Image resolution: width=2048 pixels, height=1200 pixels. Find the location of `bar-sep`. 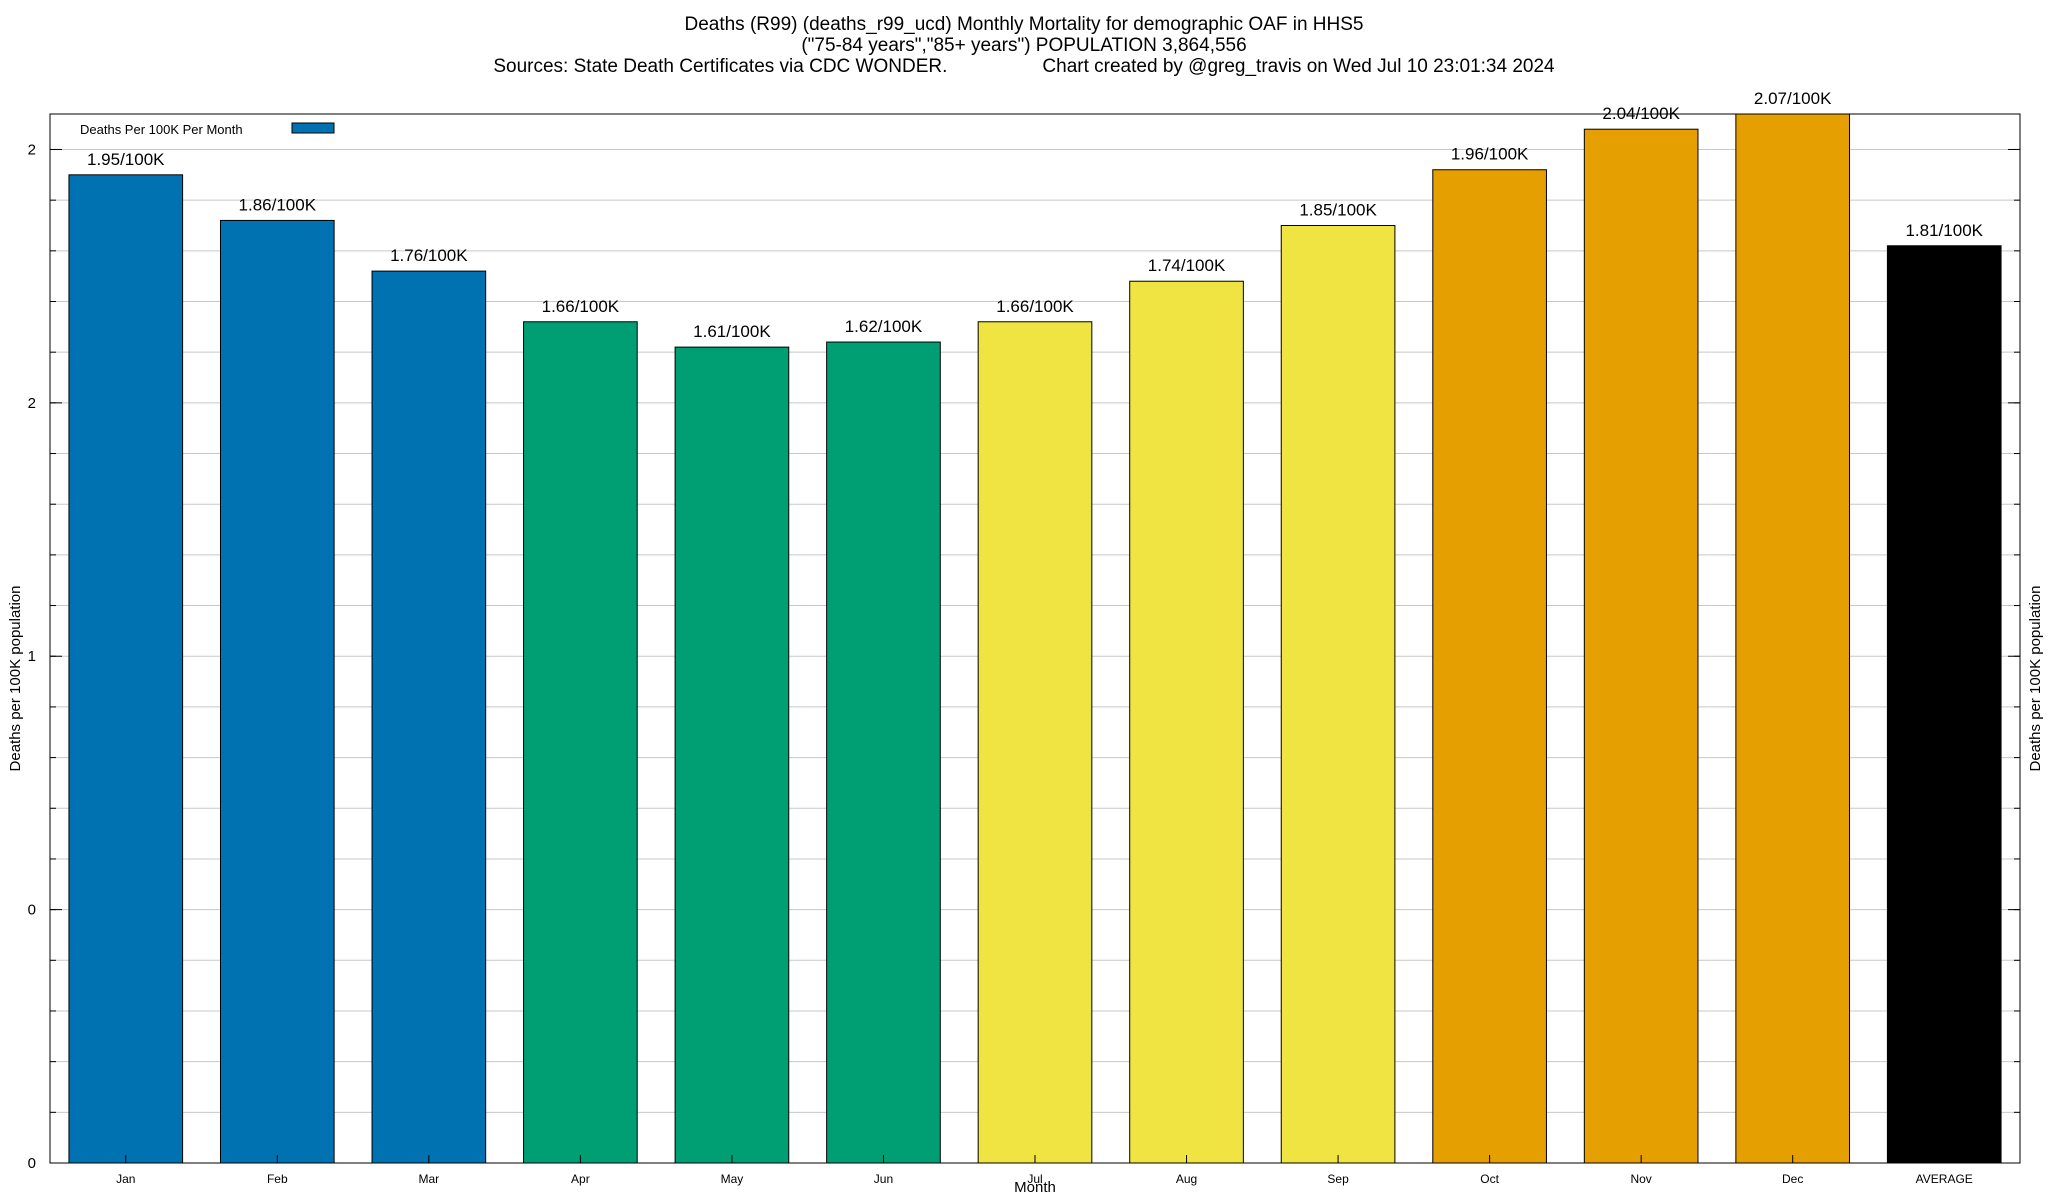

bar-sep is located at coordinates (1338, 694).